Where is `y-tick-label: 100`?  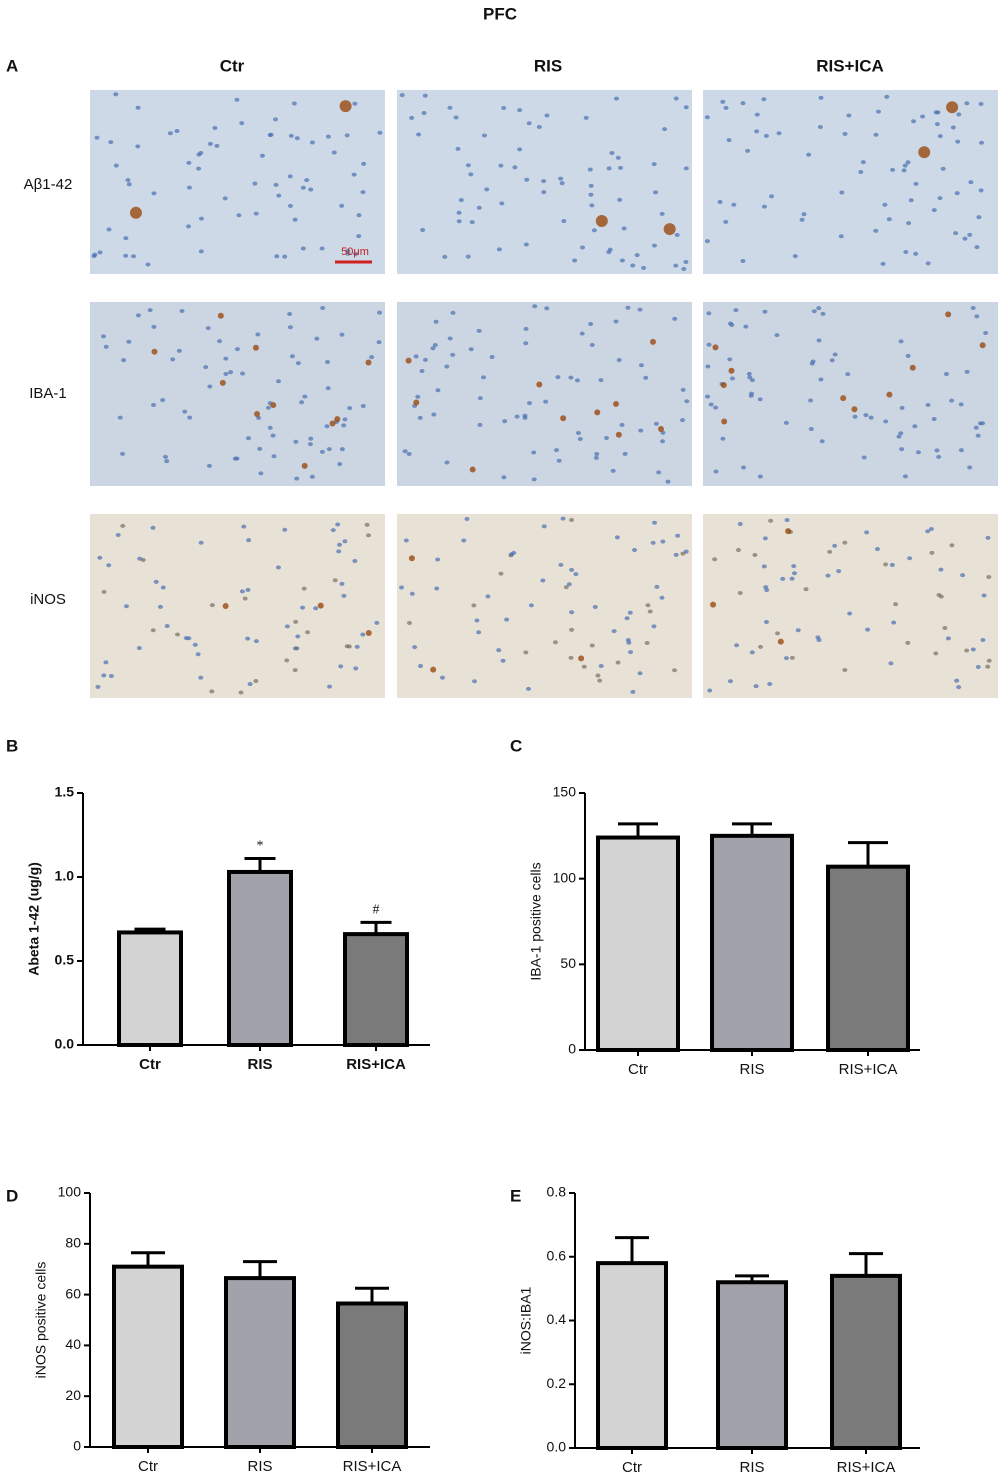 y-tick-label: 100 is located at coordinates (70, 1192).